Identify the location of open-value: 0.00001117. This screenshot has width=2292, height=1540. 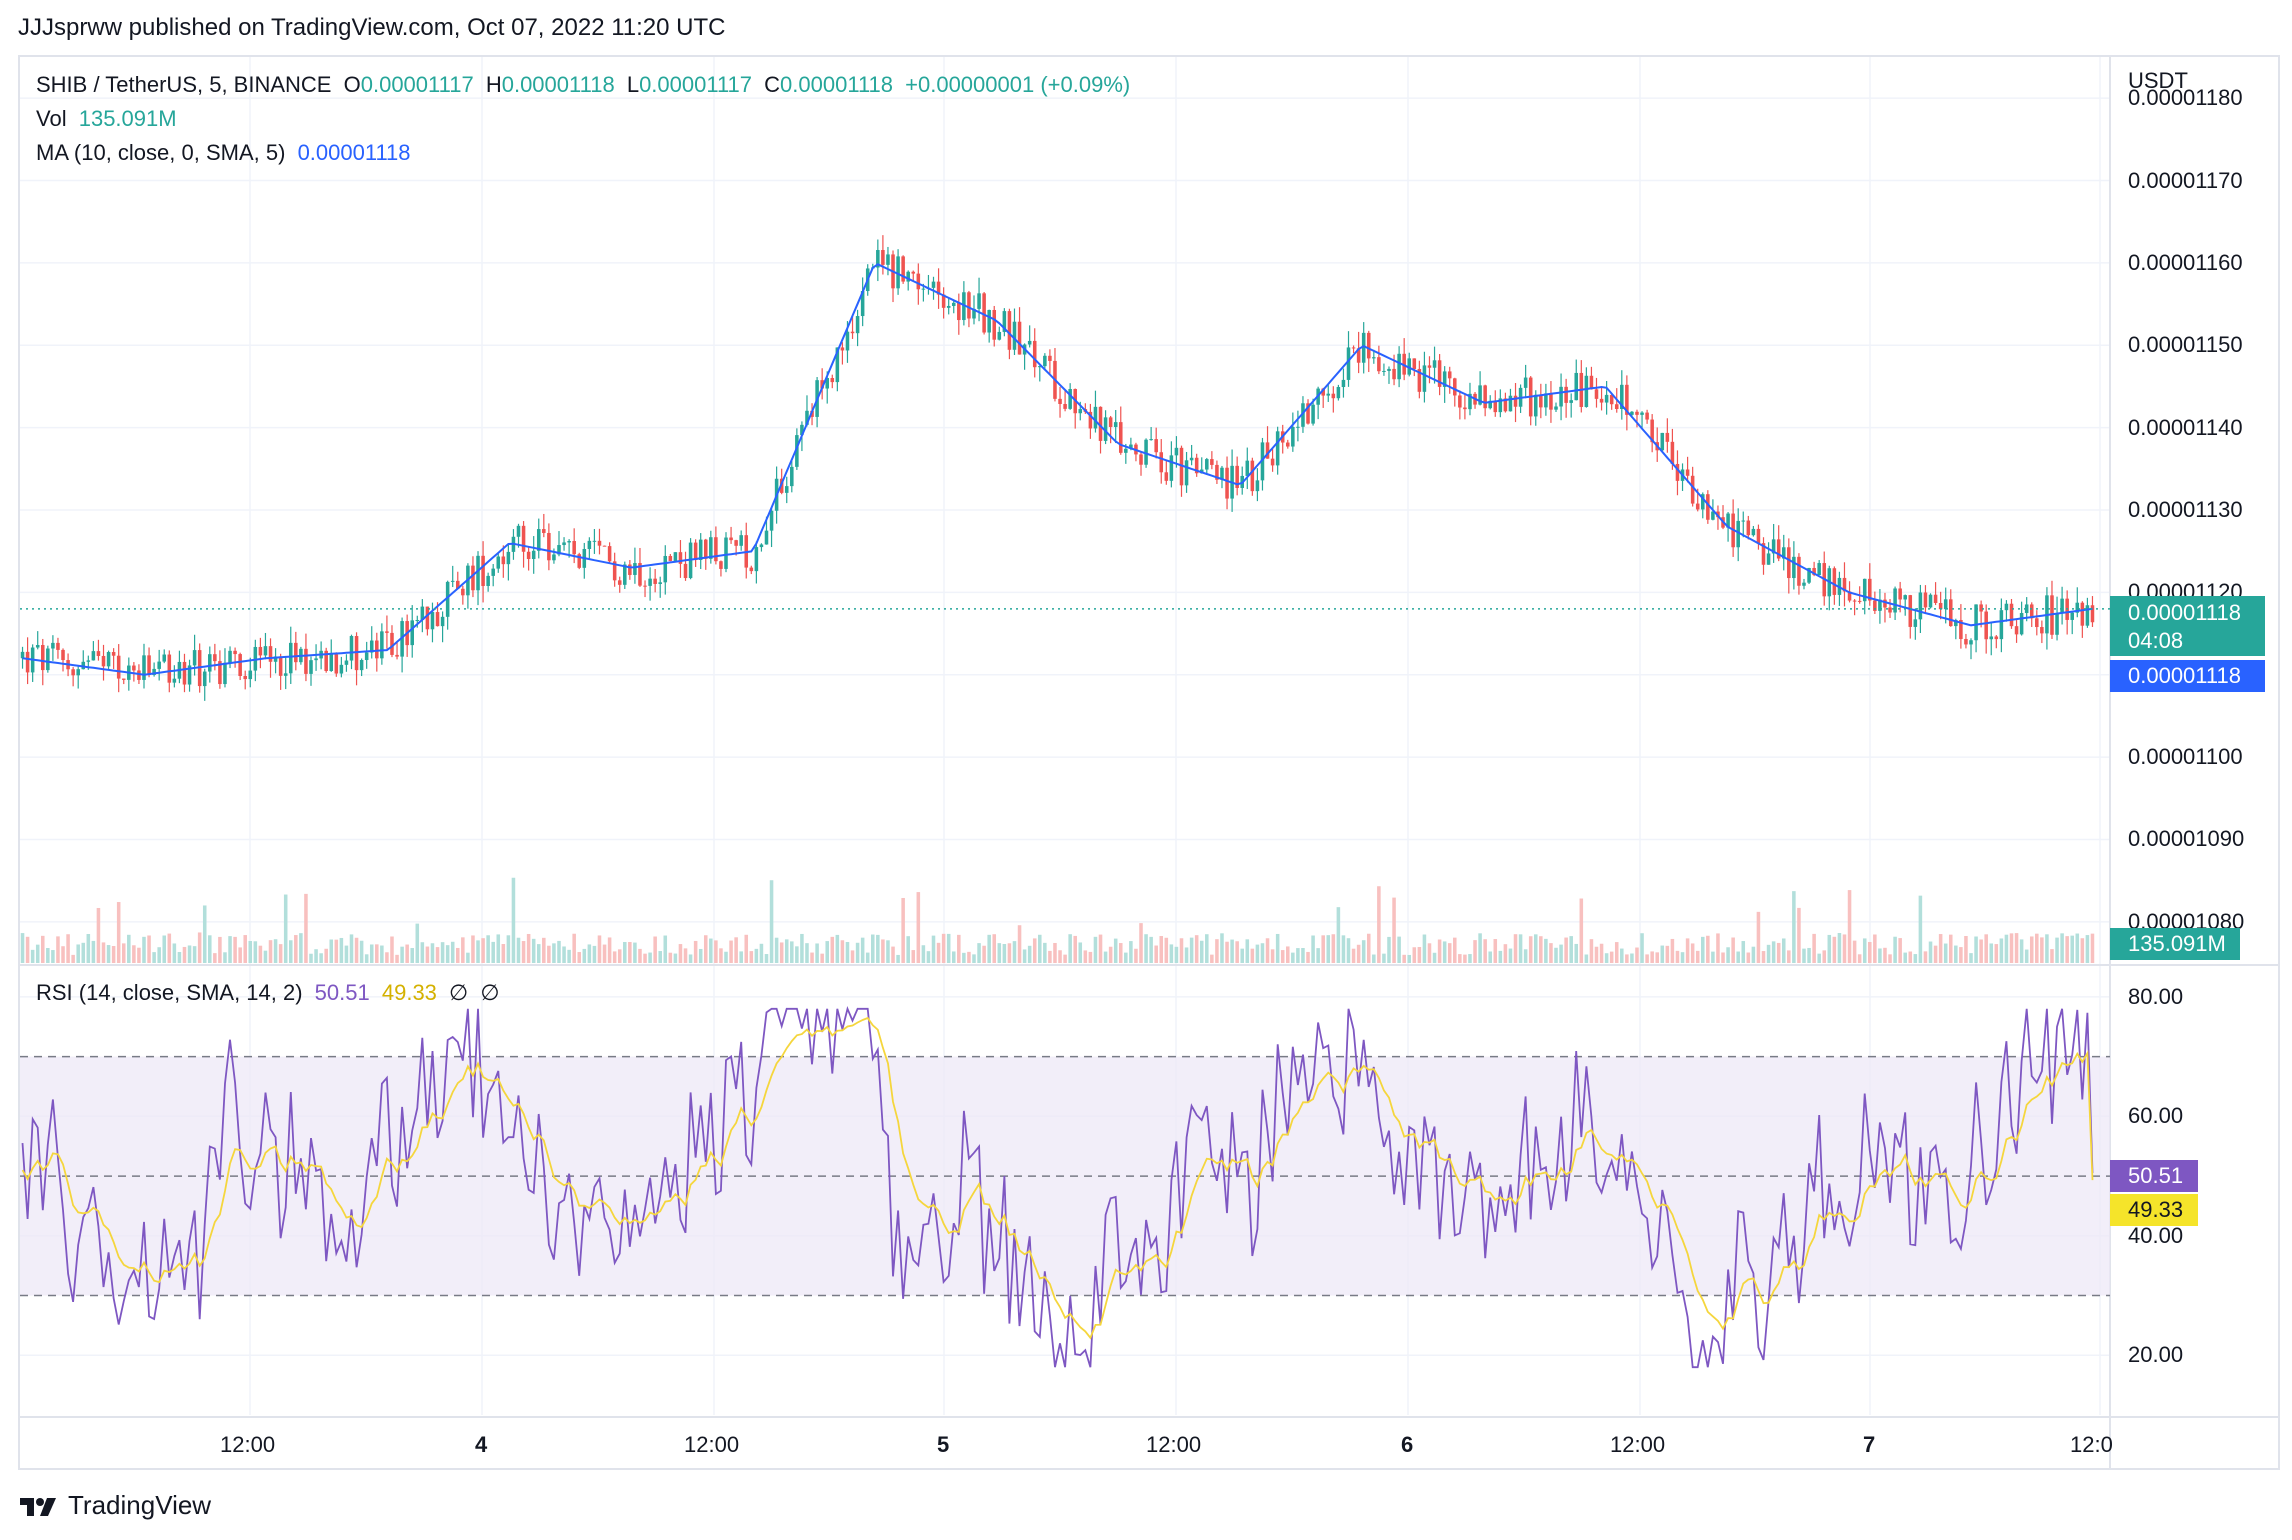
(417, 84).